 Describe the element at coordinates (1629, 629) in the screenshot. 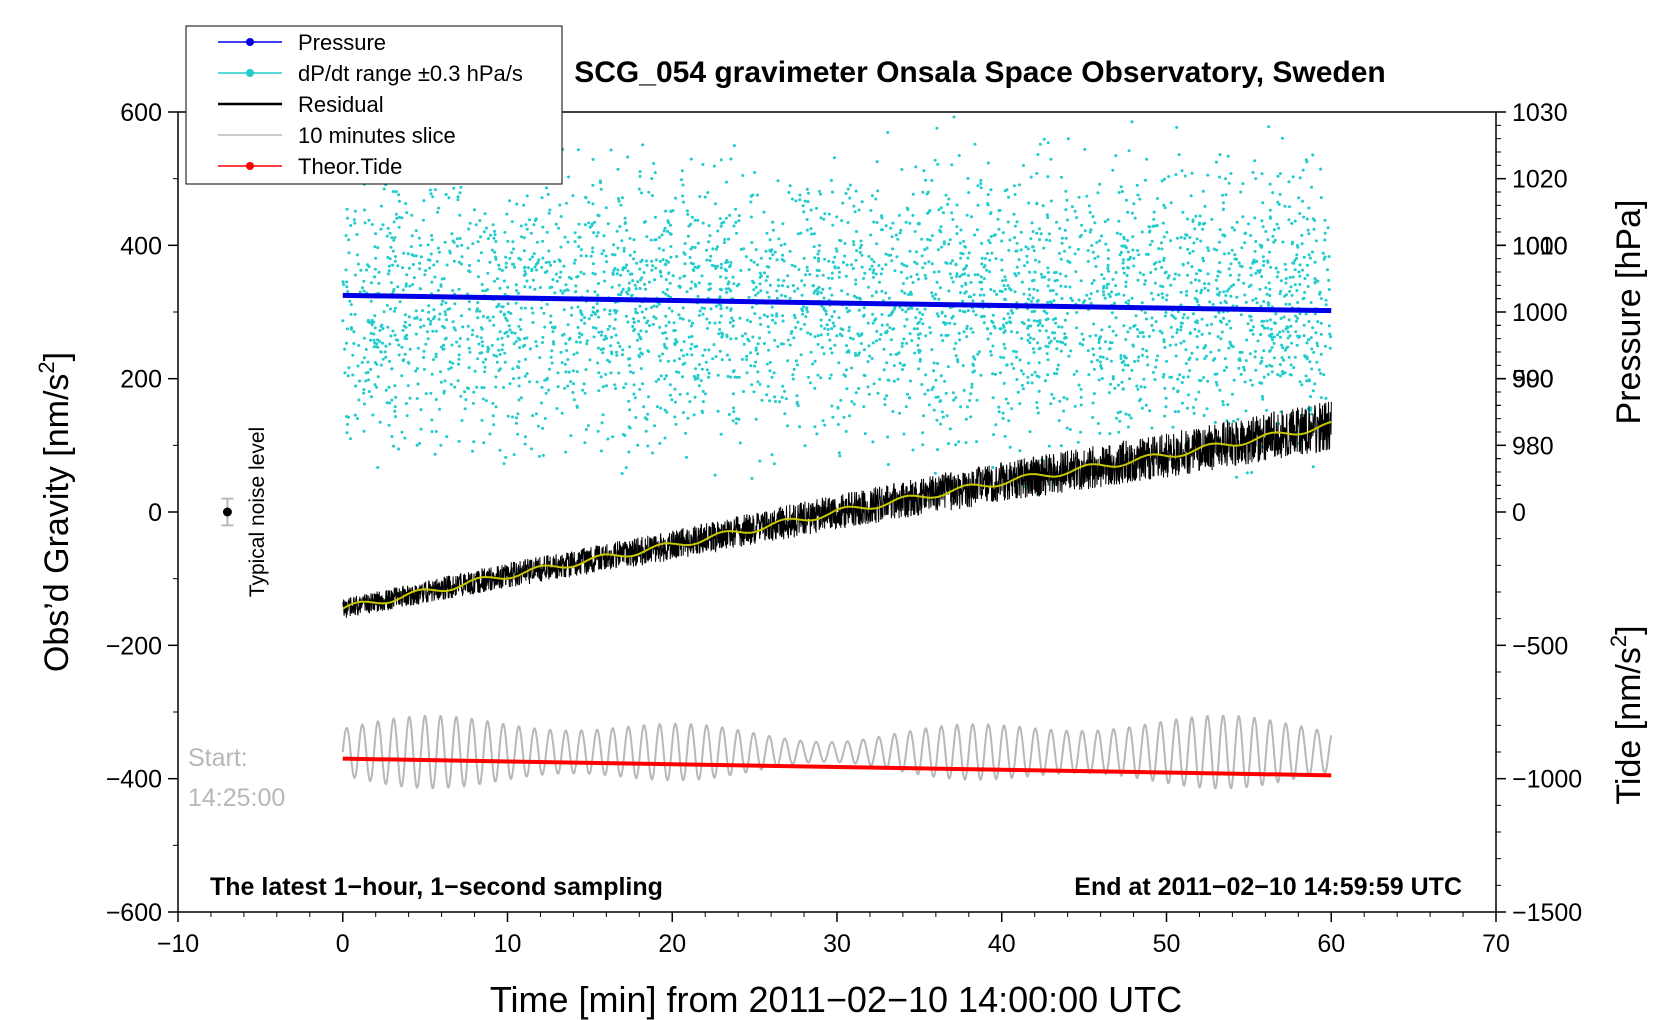

I see `y-axis-label-tide-close: ]` at that location.